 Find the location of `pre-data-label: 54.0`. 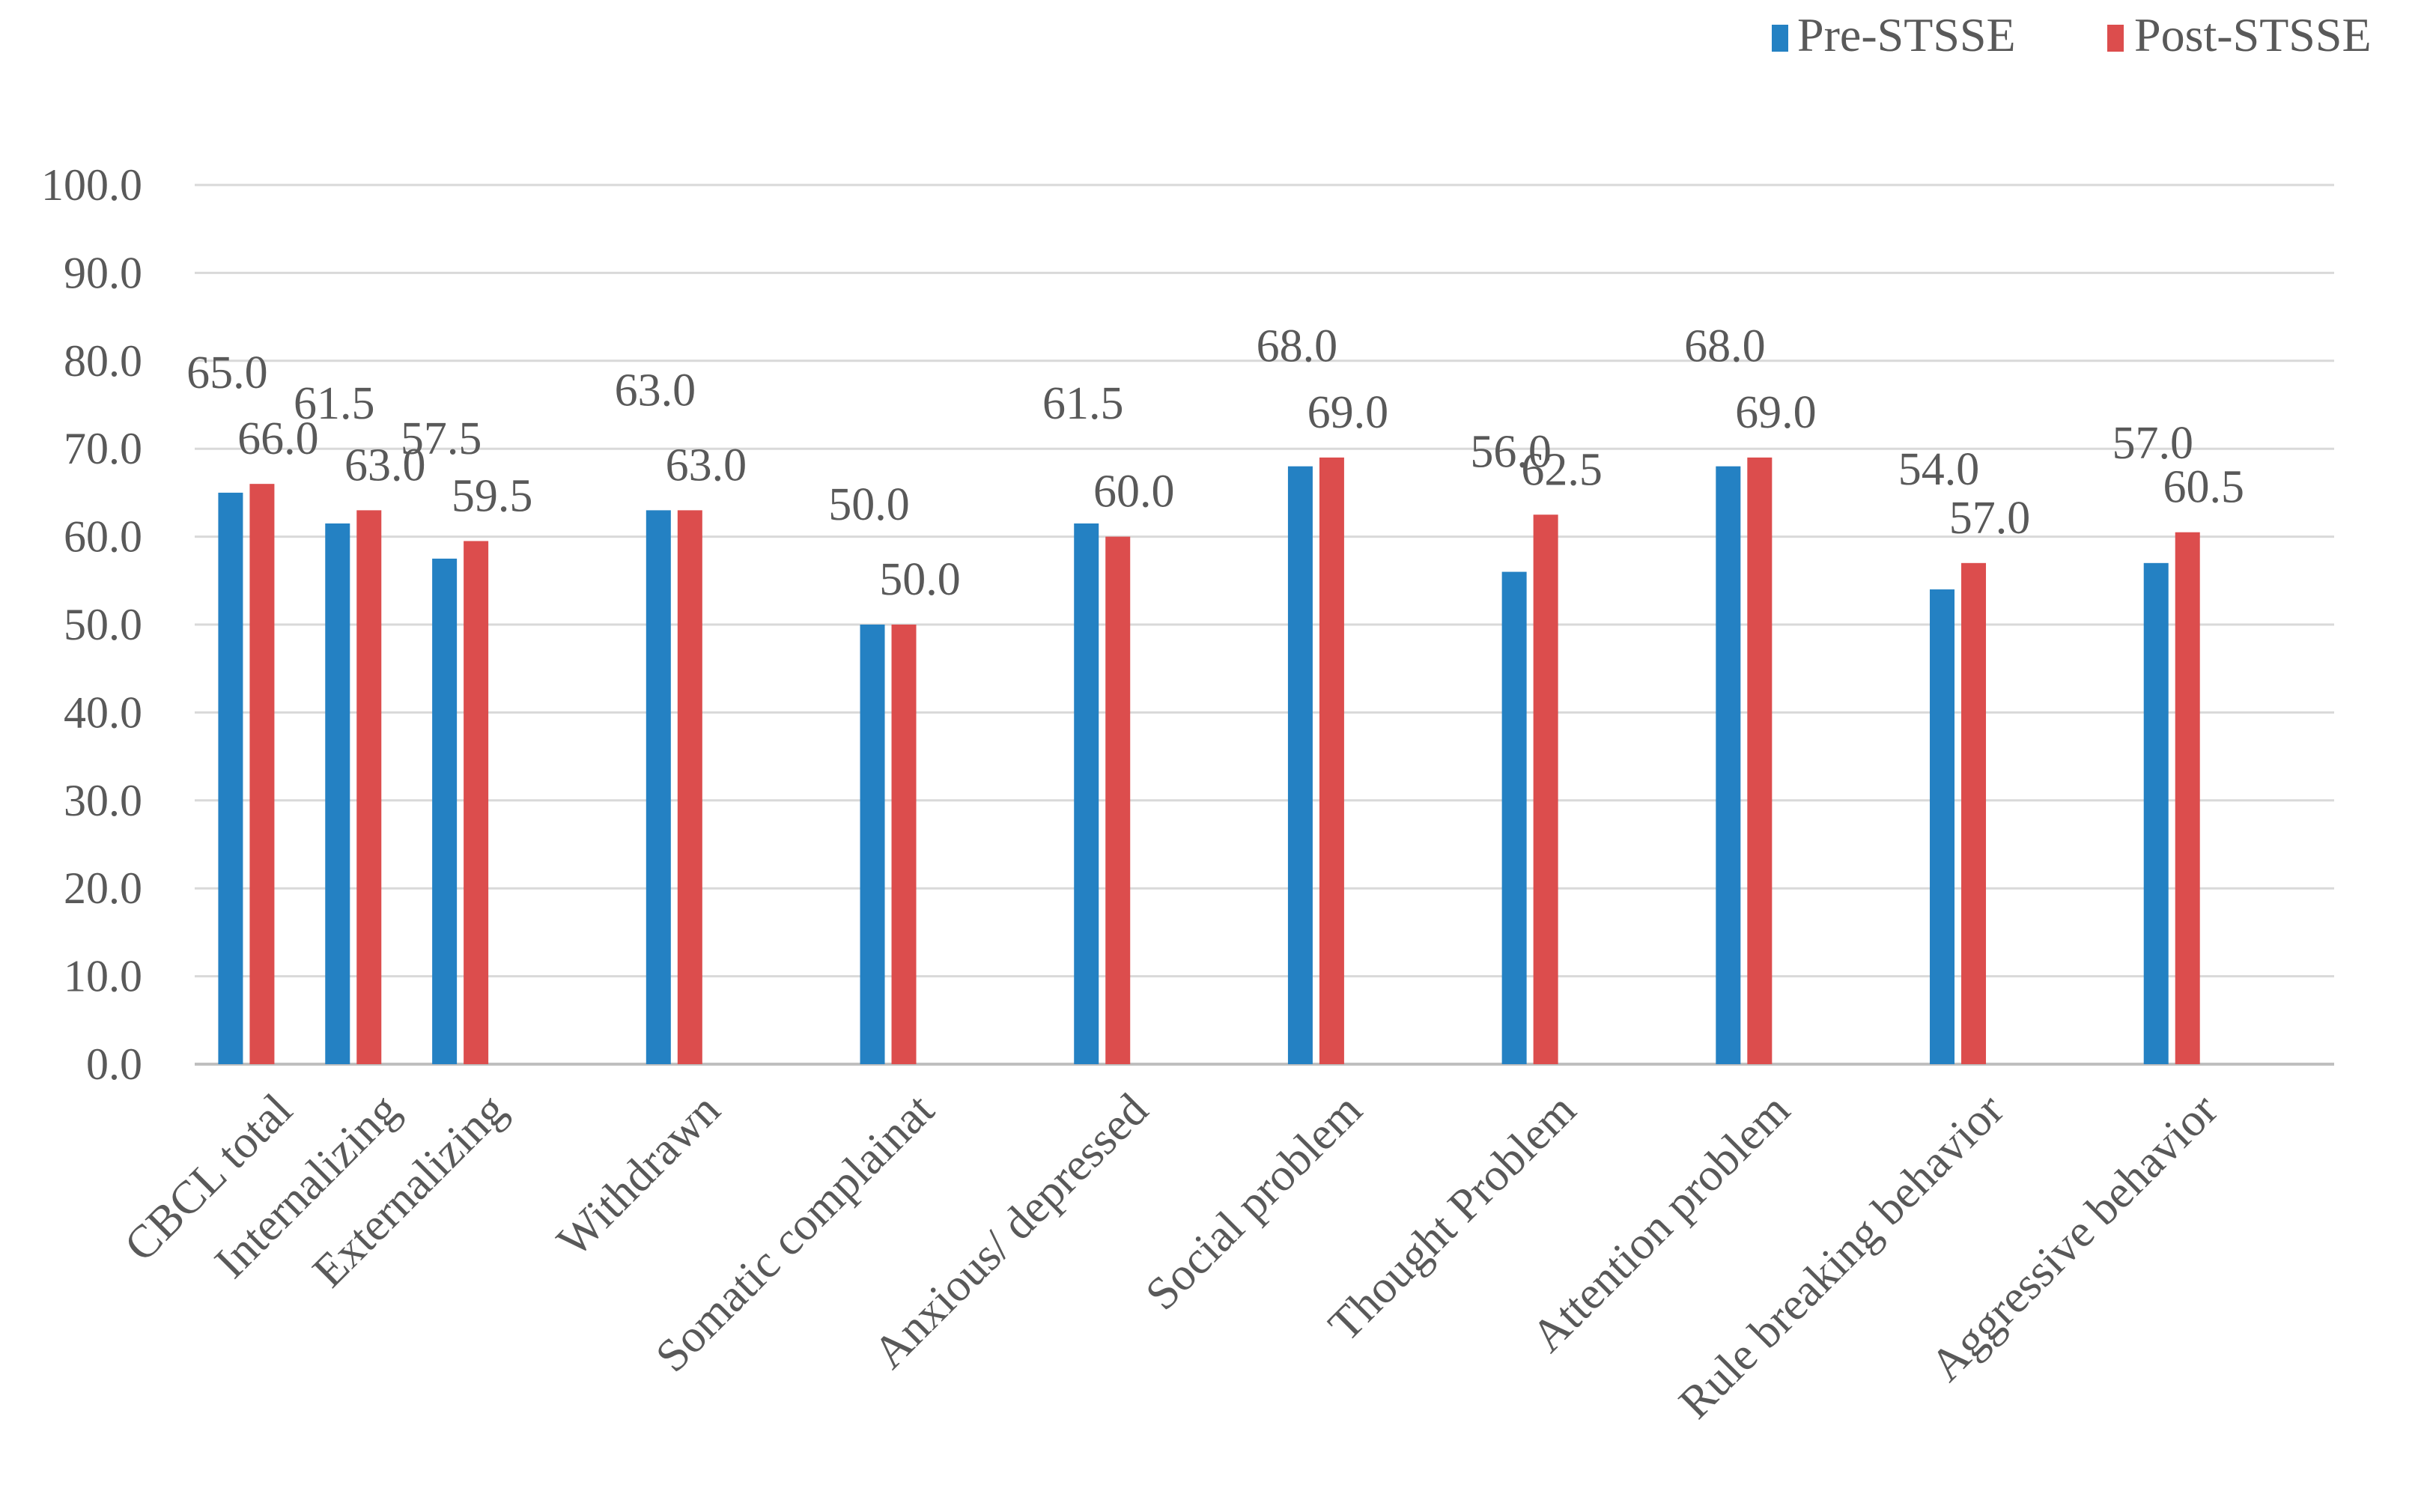

pre-data-label: 54.0 is located at coordinates (1939, 469).